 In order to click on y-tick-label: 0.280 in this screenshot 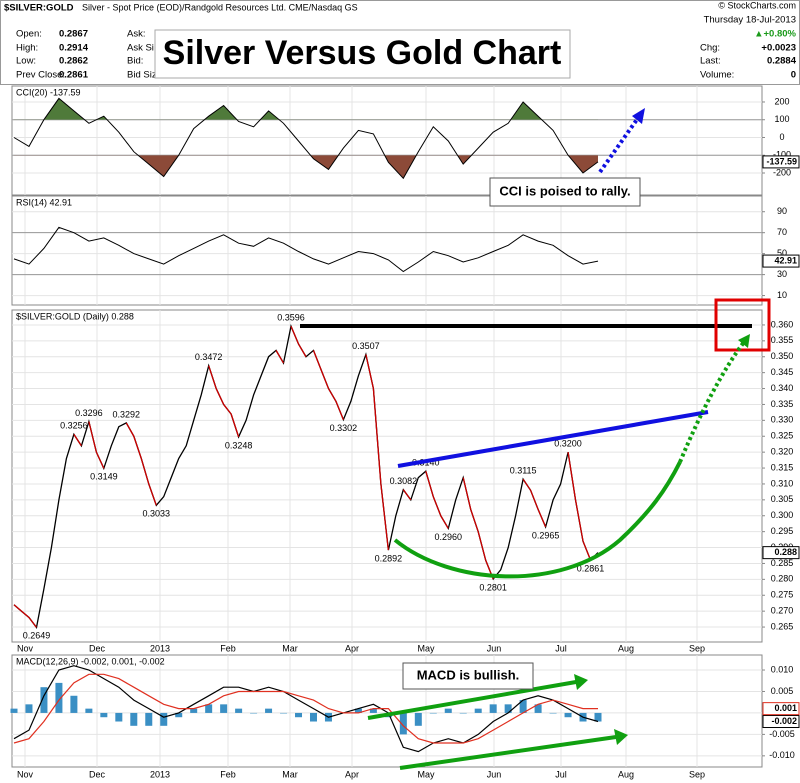, I will do `click(782, 579)`.